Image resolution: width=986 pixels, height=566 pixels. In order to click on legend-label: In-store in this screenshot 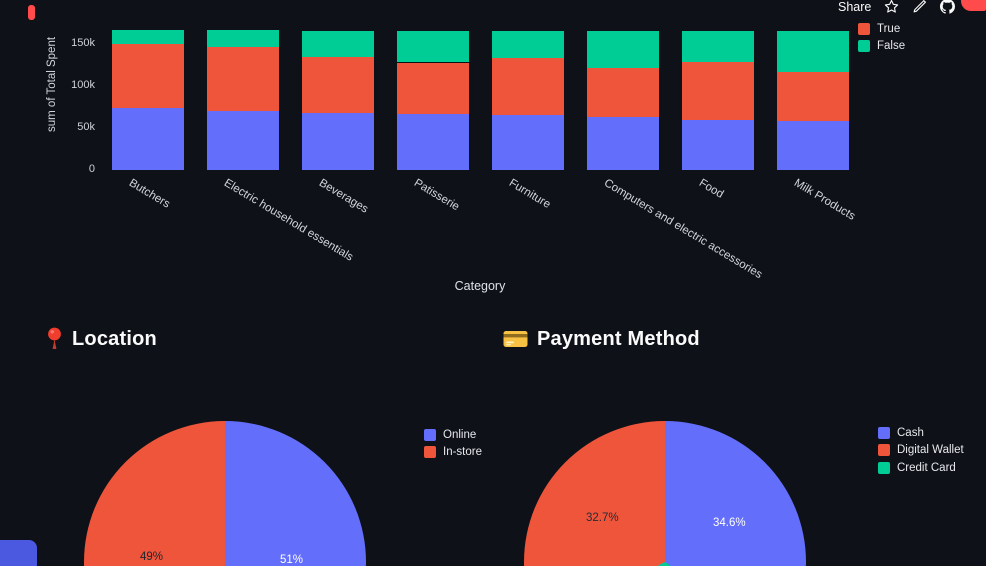, I will do `click(462, 452)`.